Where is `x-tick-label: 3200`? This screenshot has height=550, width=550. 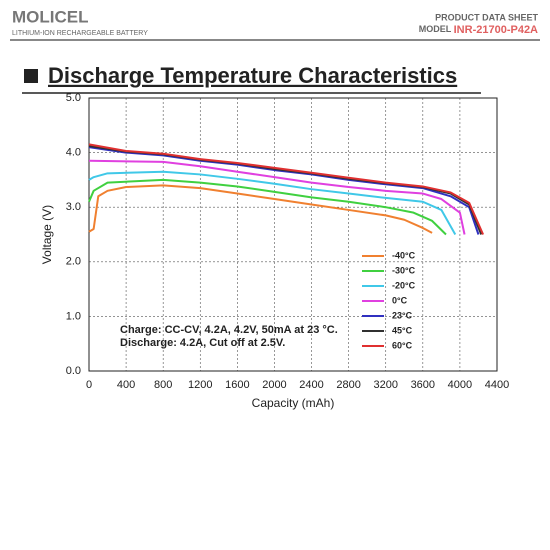
x-tick-label: 3200 is located at coordinates (385, 385).